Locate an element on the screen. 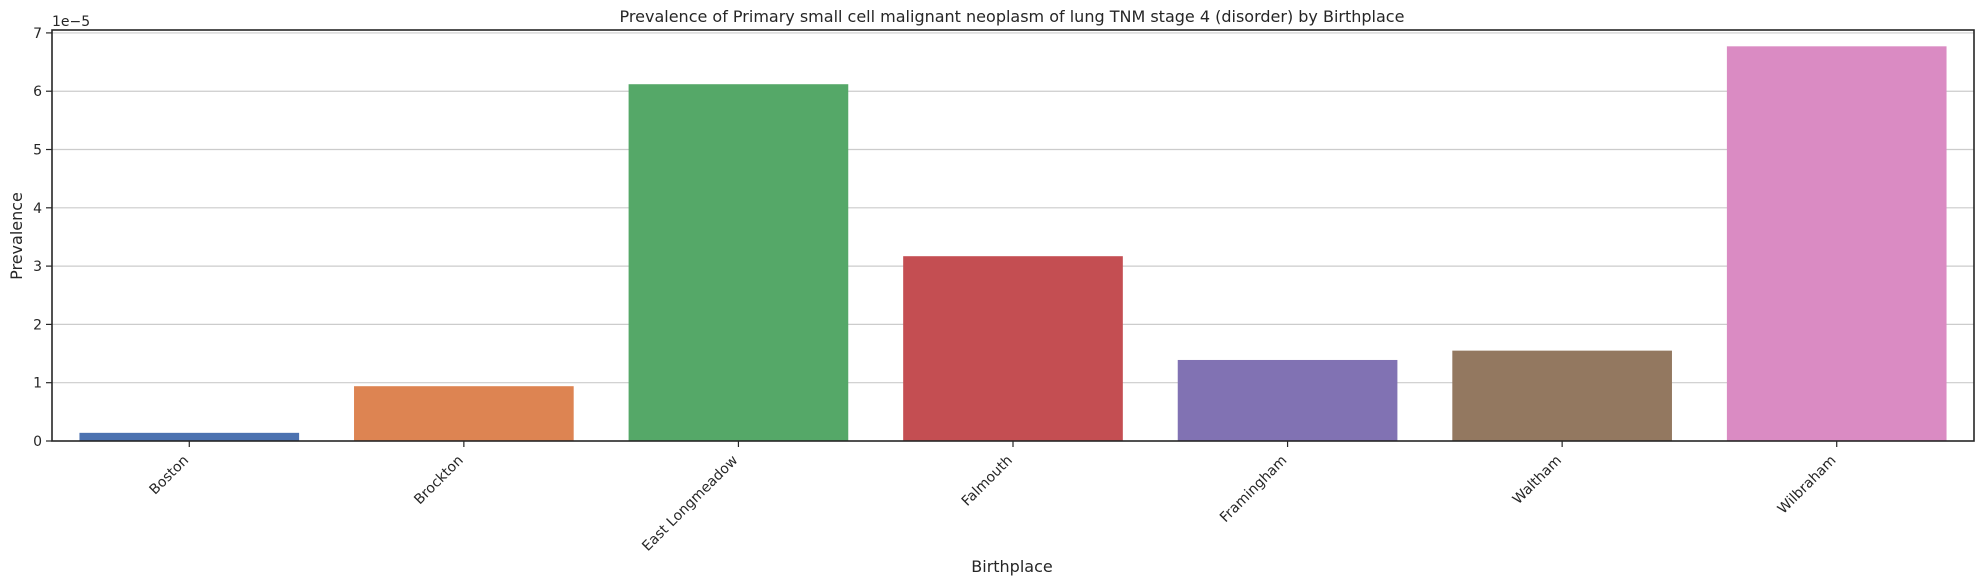 This screenshot has height=584, width=1984. y-tick-label: 3 is located at coordinates (37, 267).